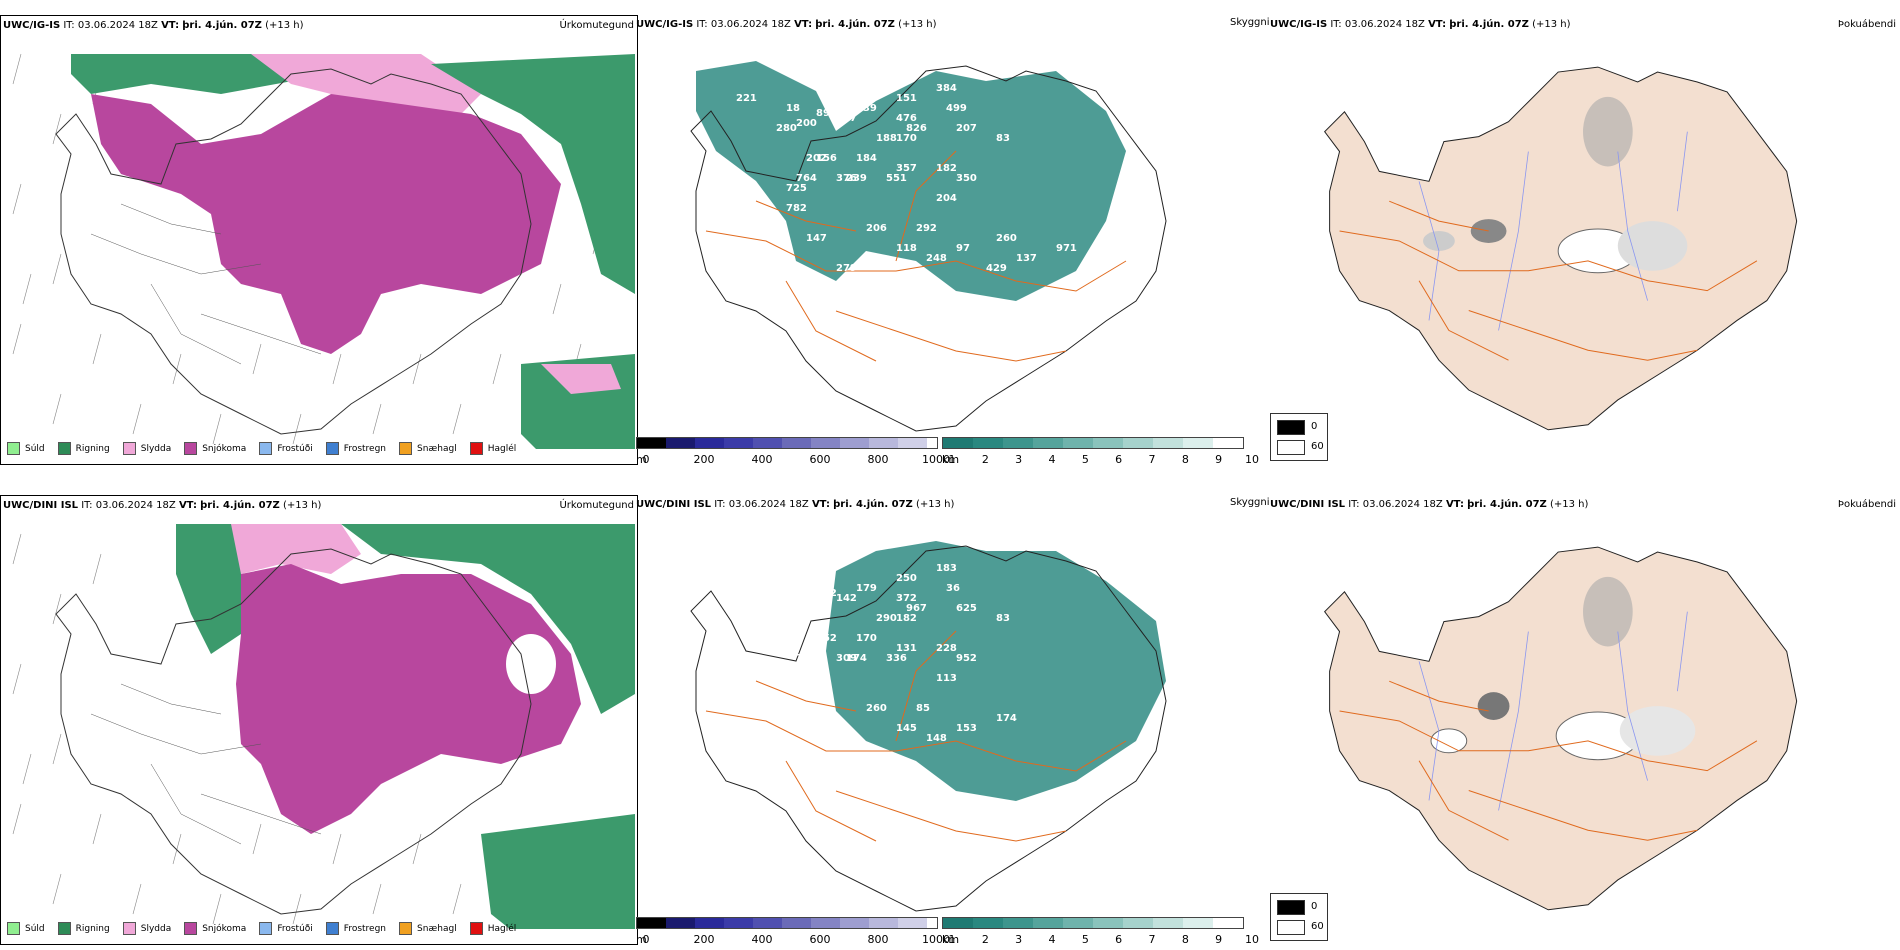  Describe the element at coordinates (936, 738) in the screenshot. I see `height-label: 148` at that location.